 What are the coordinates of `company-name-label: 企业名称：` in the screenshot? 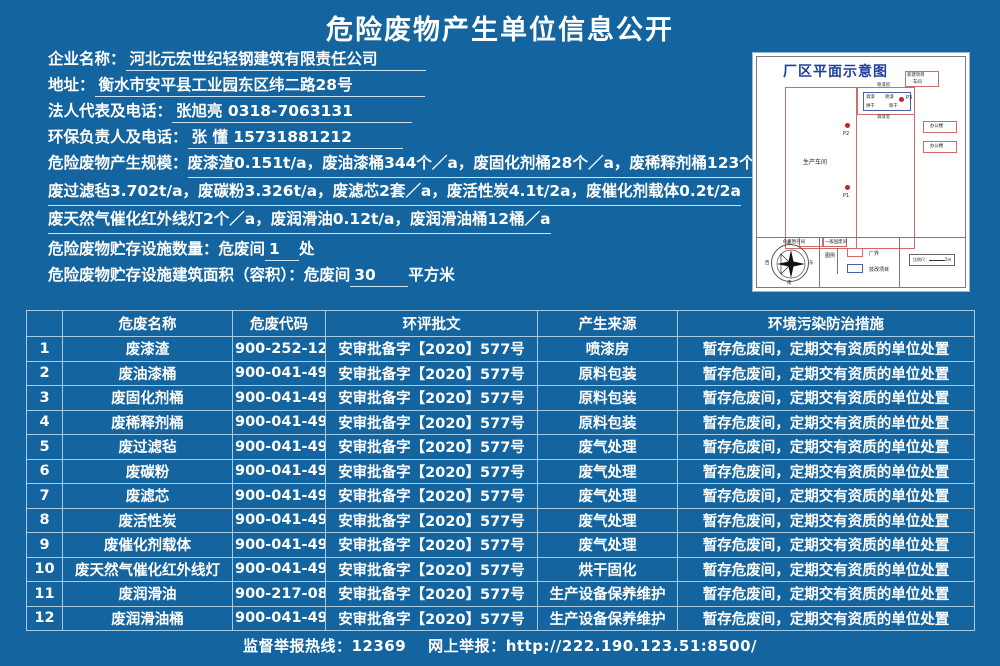 It's located at (87, 59).